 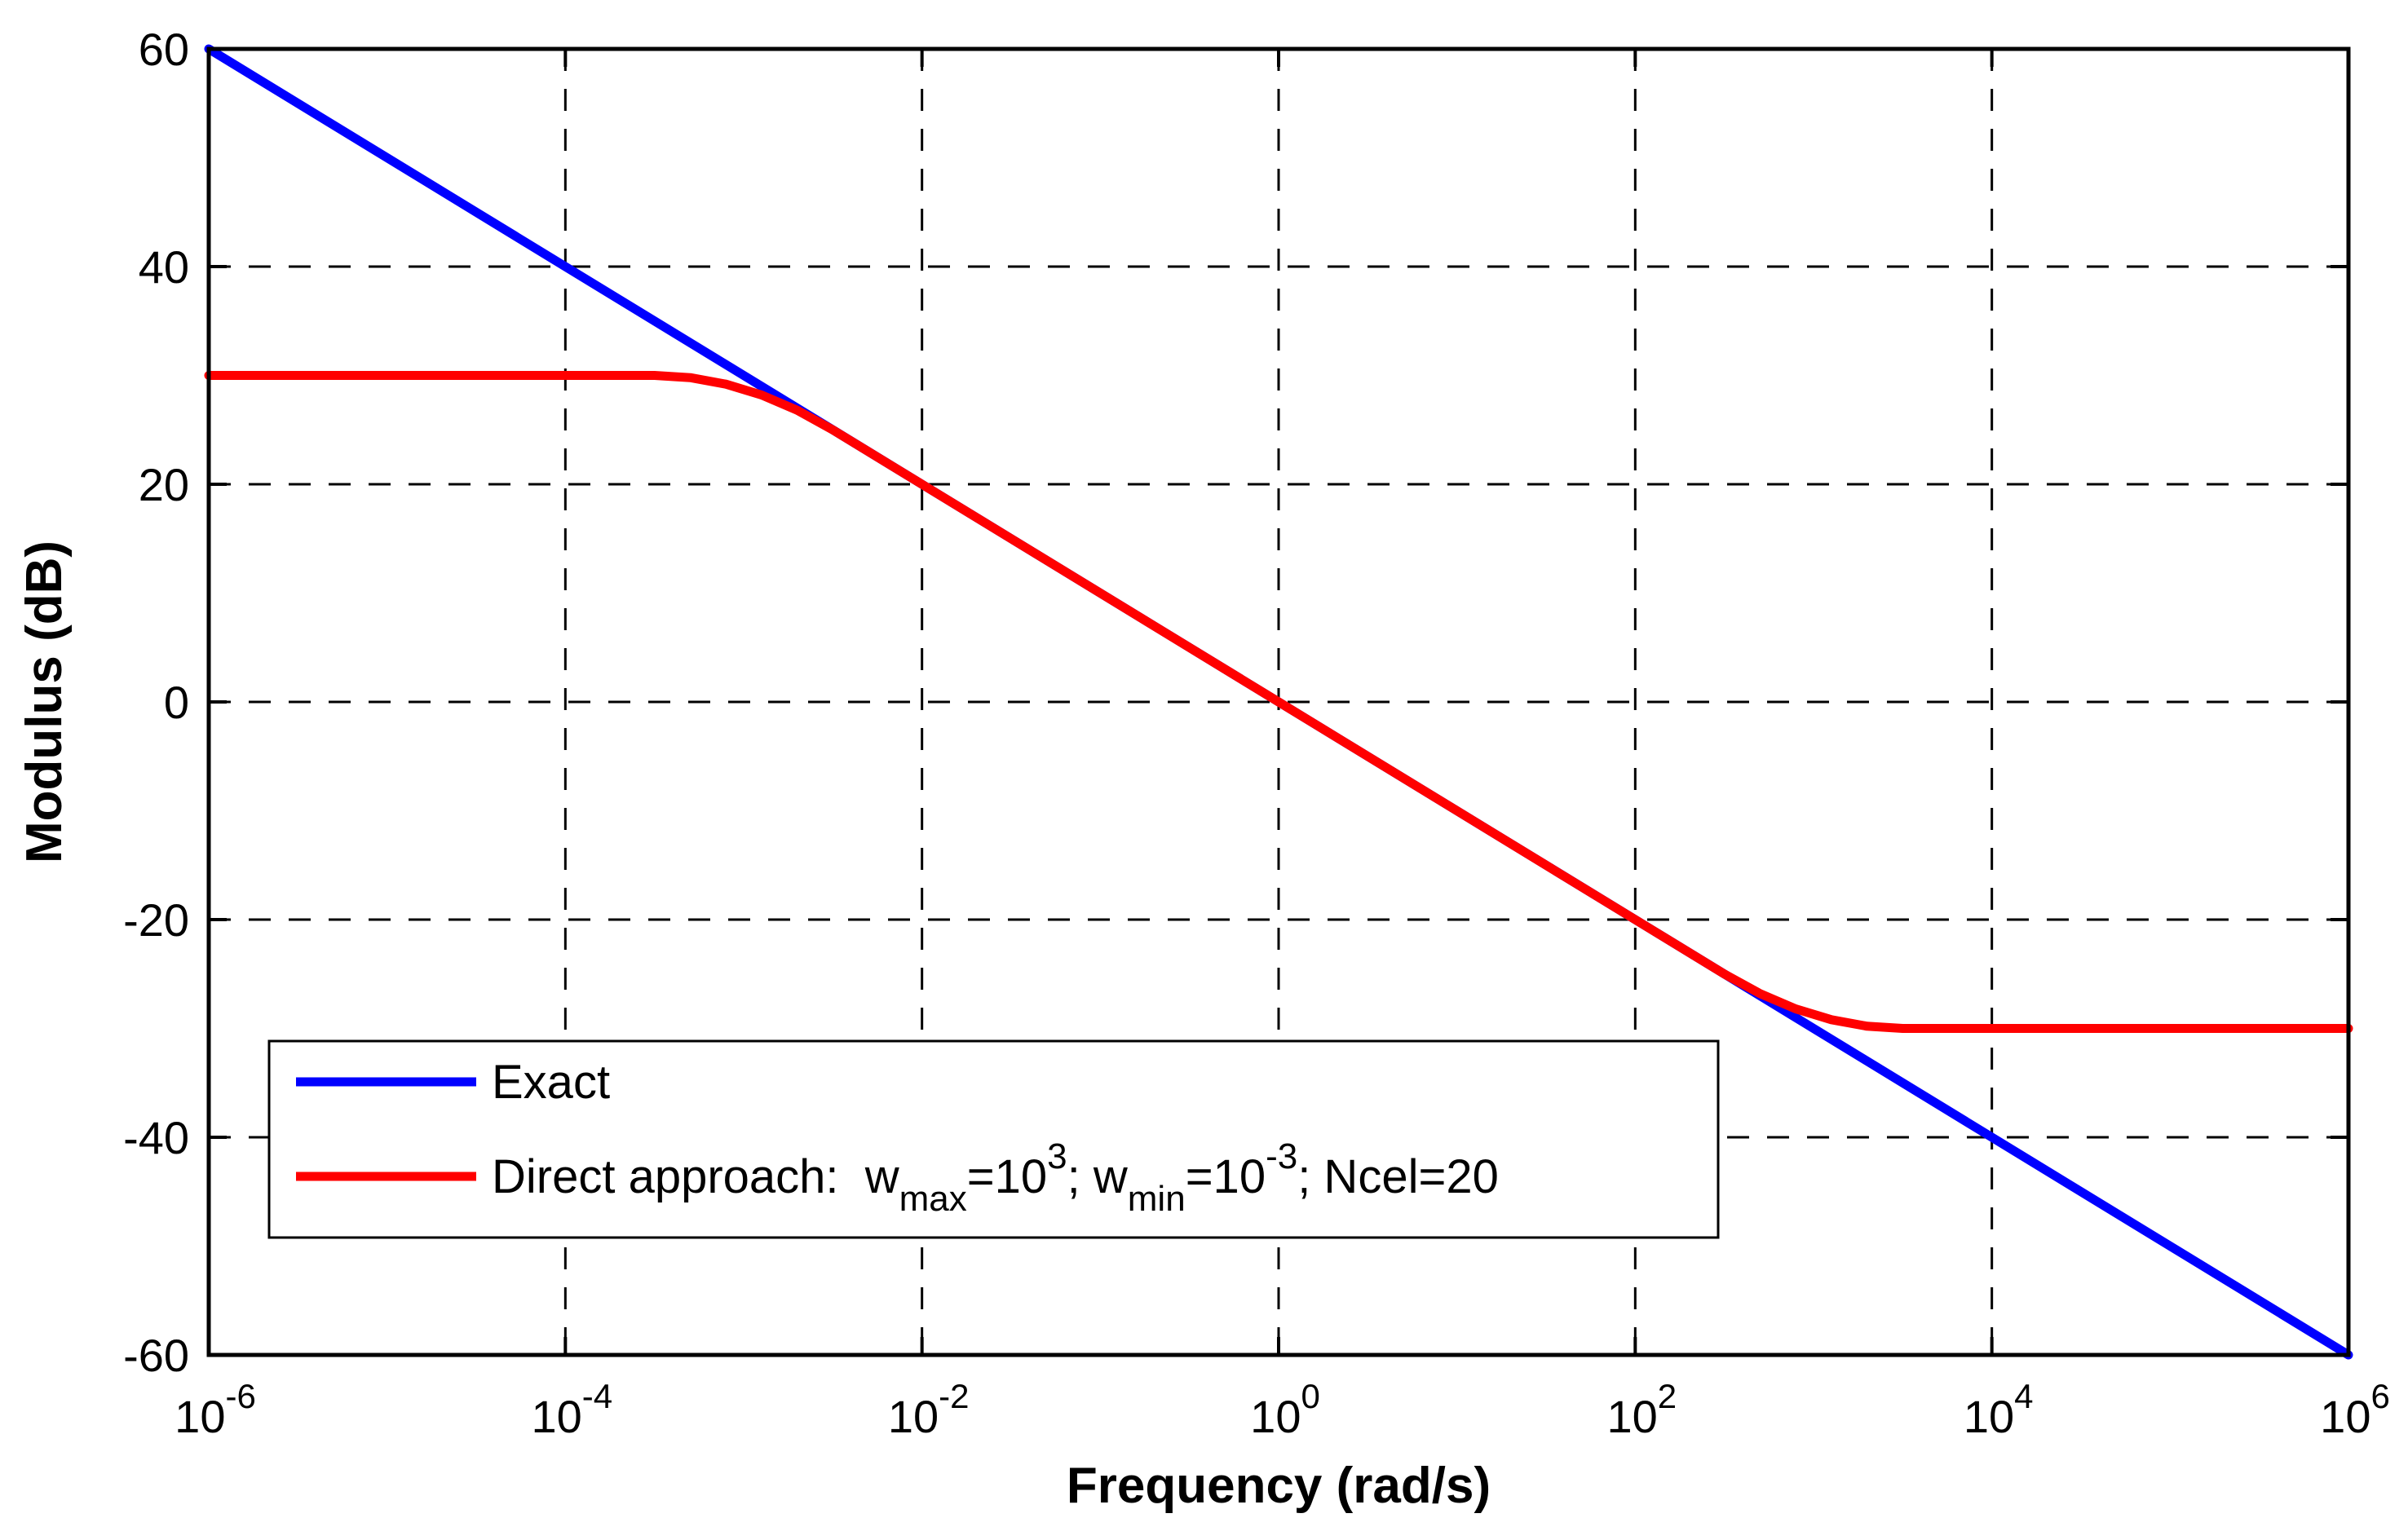 I want to click on legend-text-segment: max, so click(x=933, y=1199).